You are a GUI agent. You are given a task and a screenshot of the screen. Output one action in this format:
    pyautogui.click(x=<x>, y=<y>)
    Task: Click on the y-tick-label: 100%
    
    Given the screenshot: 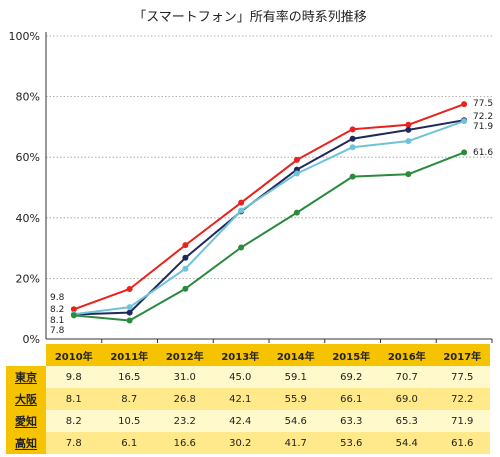 What is the action you would take?
    pyautogui.click(x=24, y=36)
    